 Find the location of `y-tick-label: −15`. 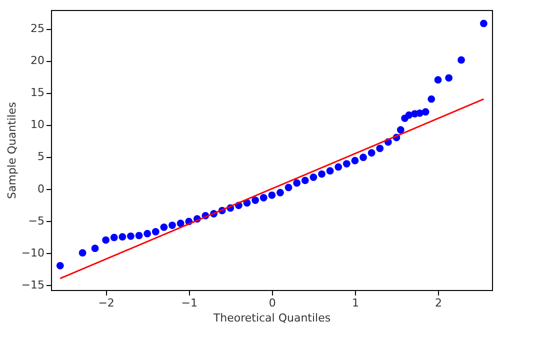

y-tick-label: −15 is located at coordinates (32, 285).